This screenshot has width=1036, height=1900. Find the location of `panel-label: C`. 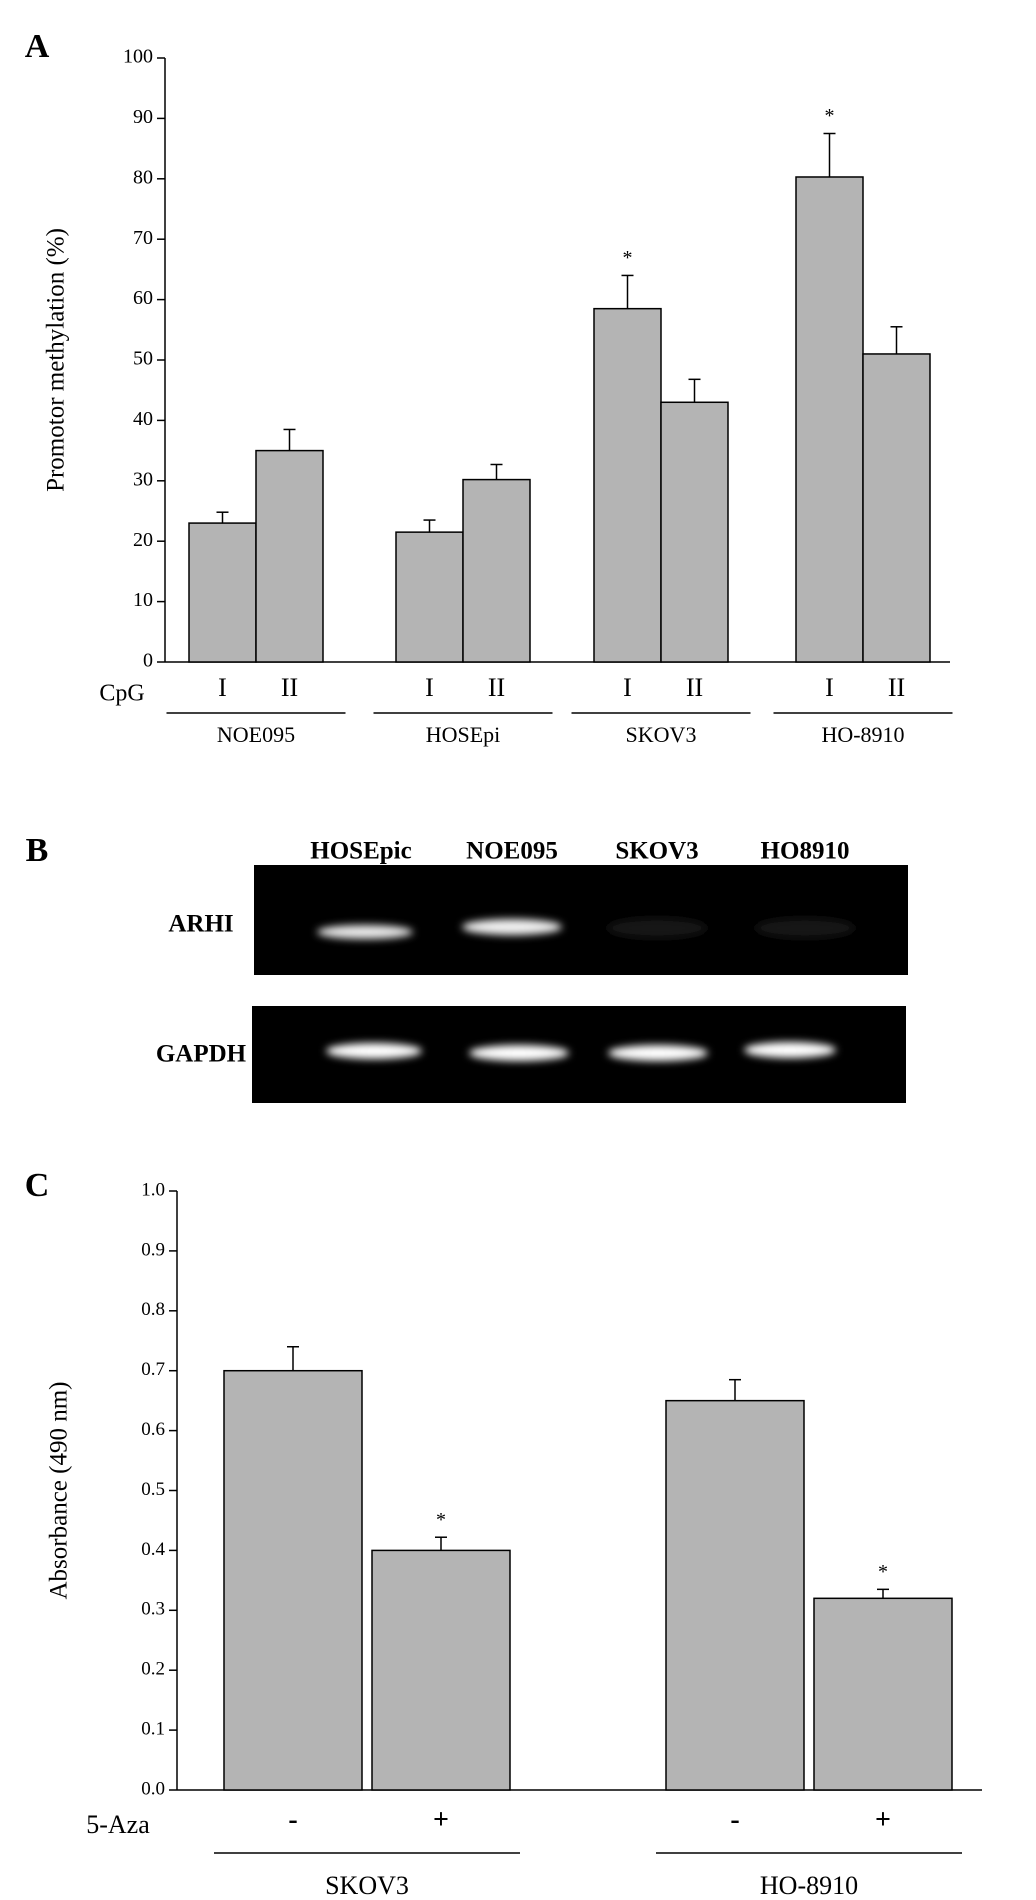

panel-label: C is located at coordinates (37, 1185).